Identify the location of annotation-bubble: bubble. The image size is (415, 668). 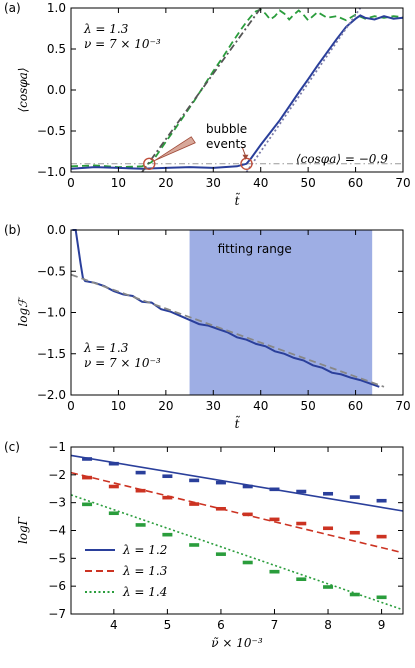
(226, 129).